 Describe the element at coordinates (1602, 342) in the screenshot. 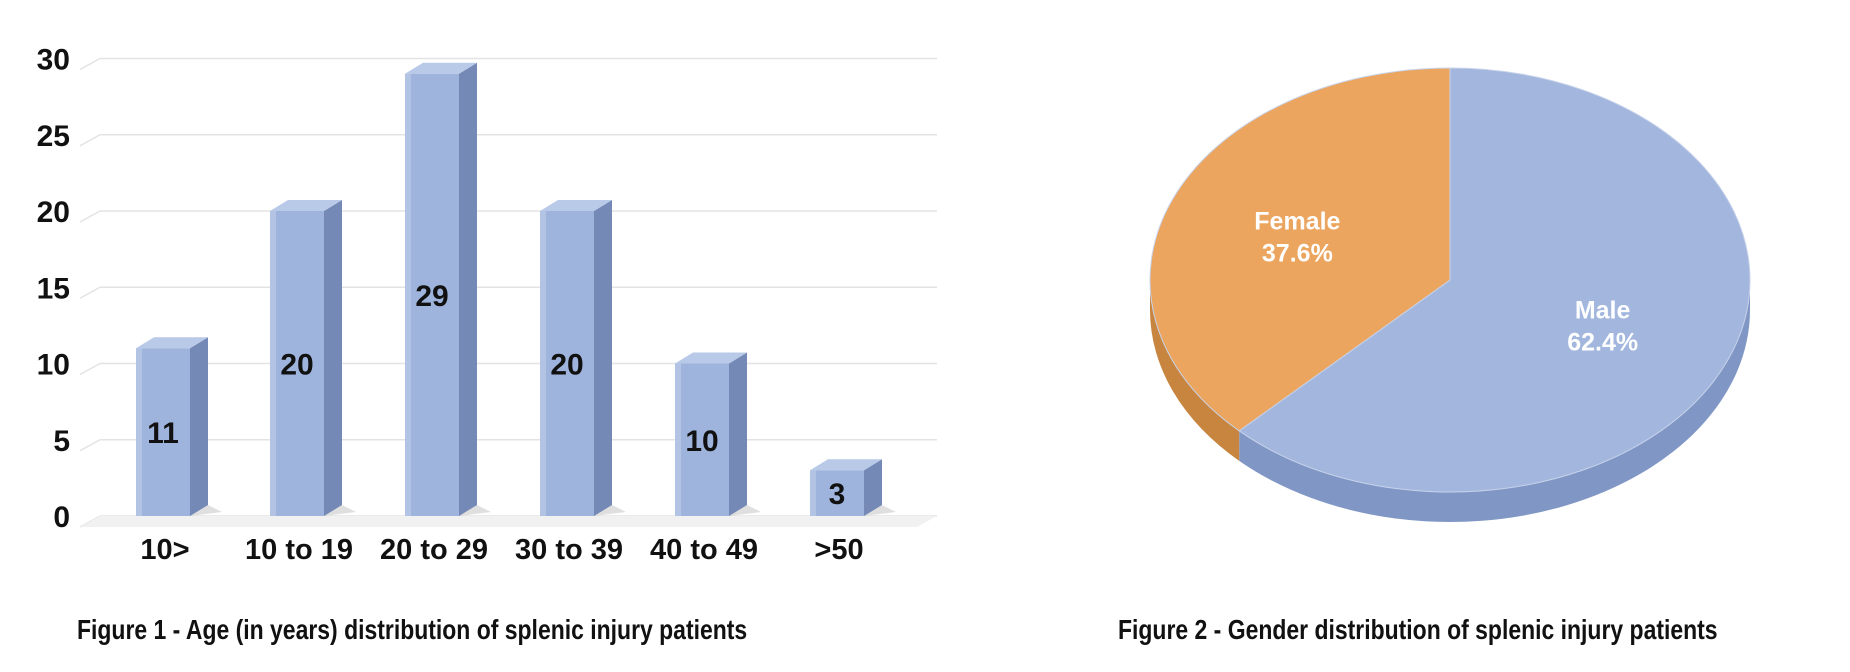

I see `pie-value-male: 62.4%` at that location.